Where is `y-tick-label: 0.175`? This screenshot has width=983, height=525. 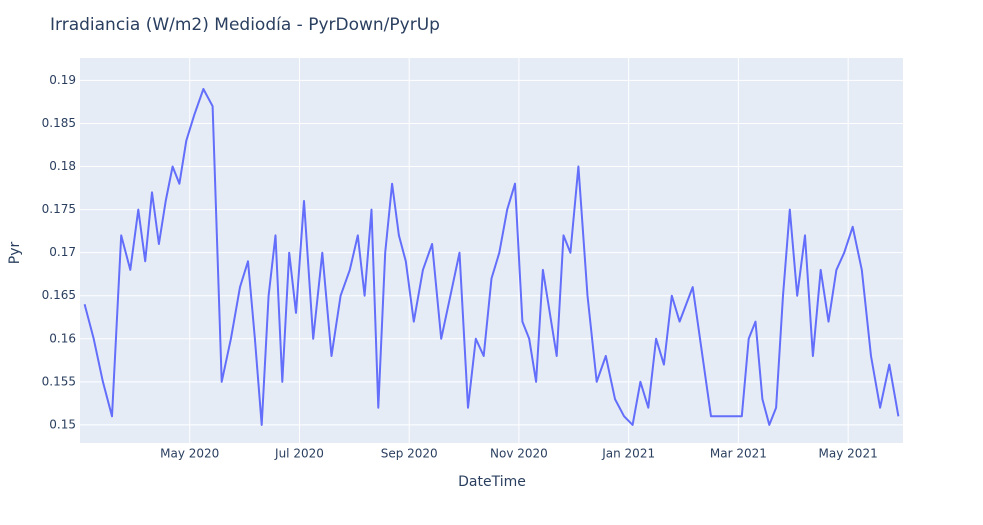
y-tick-label: 0.175 is located at coordinates (59, 209).